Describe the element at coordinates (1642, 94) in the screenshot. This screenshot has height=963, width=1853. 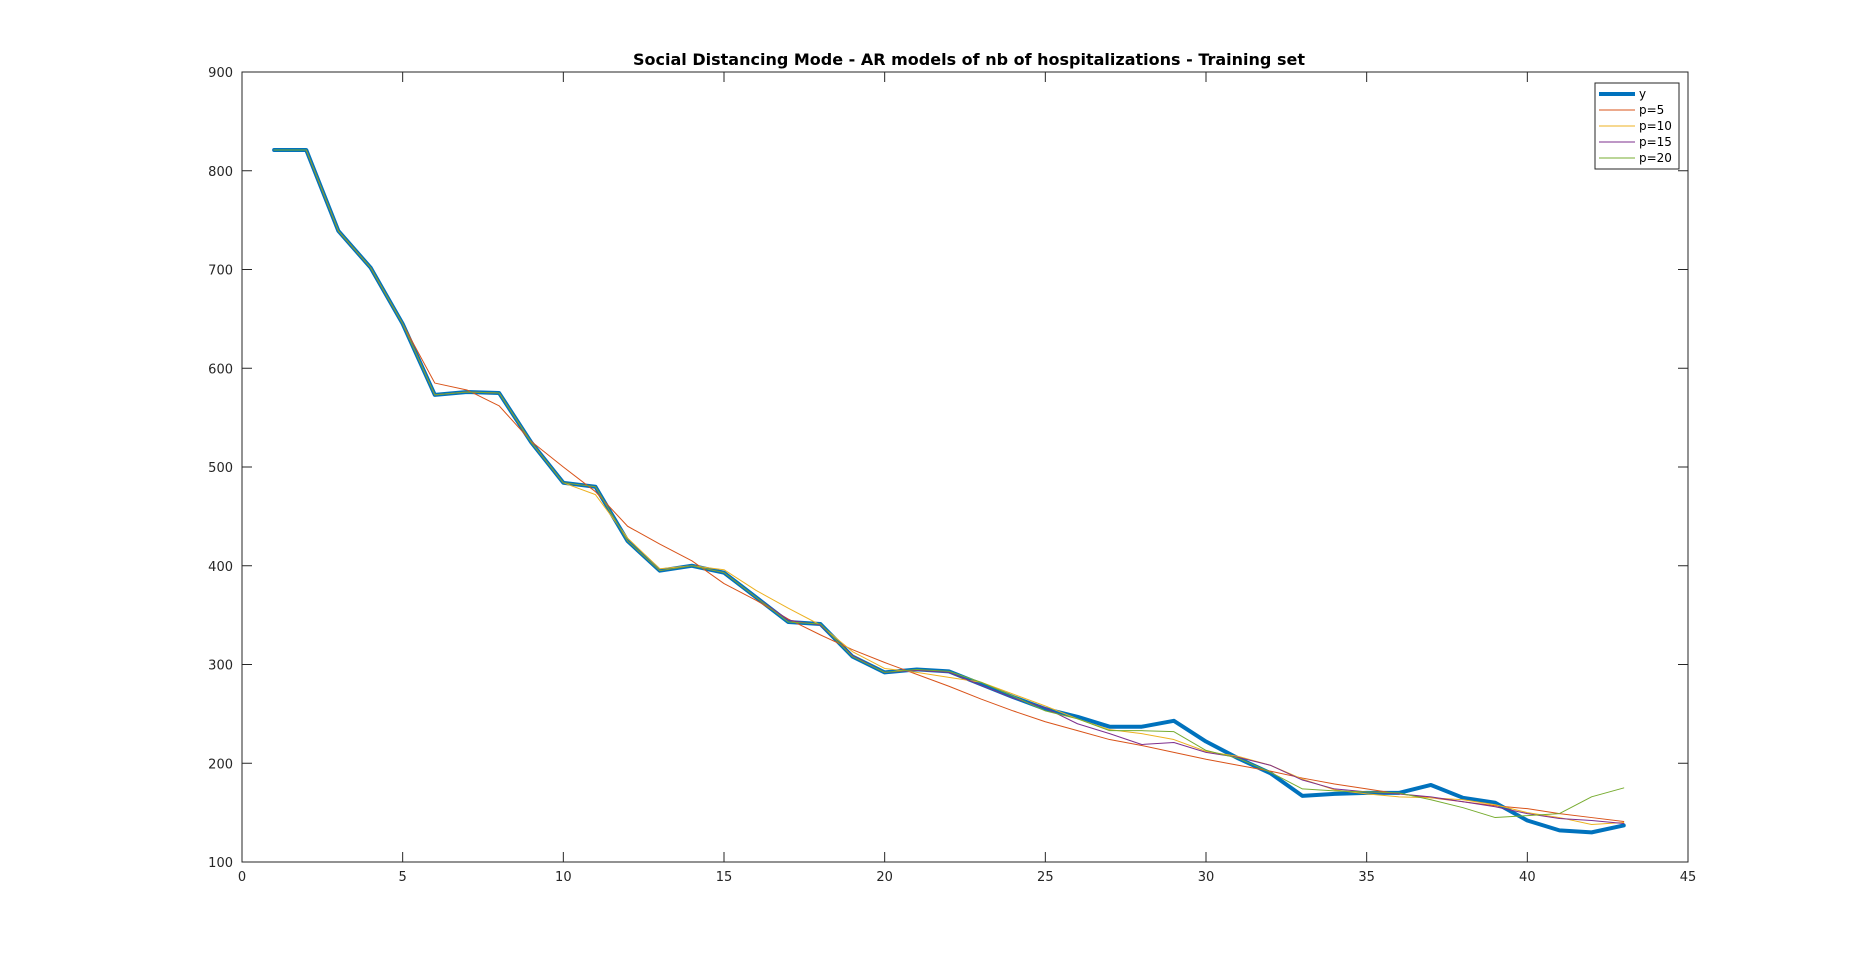
I see `legend-label: y` at that location.